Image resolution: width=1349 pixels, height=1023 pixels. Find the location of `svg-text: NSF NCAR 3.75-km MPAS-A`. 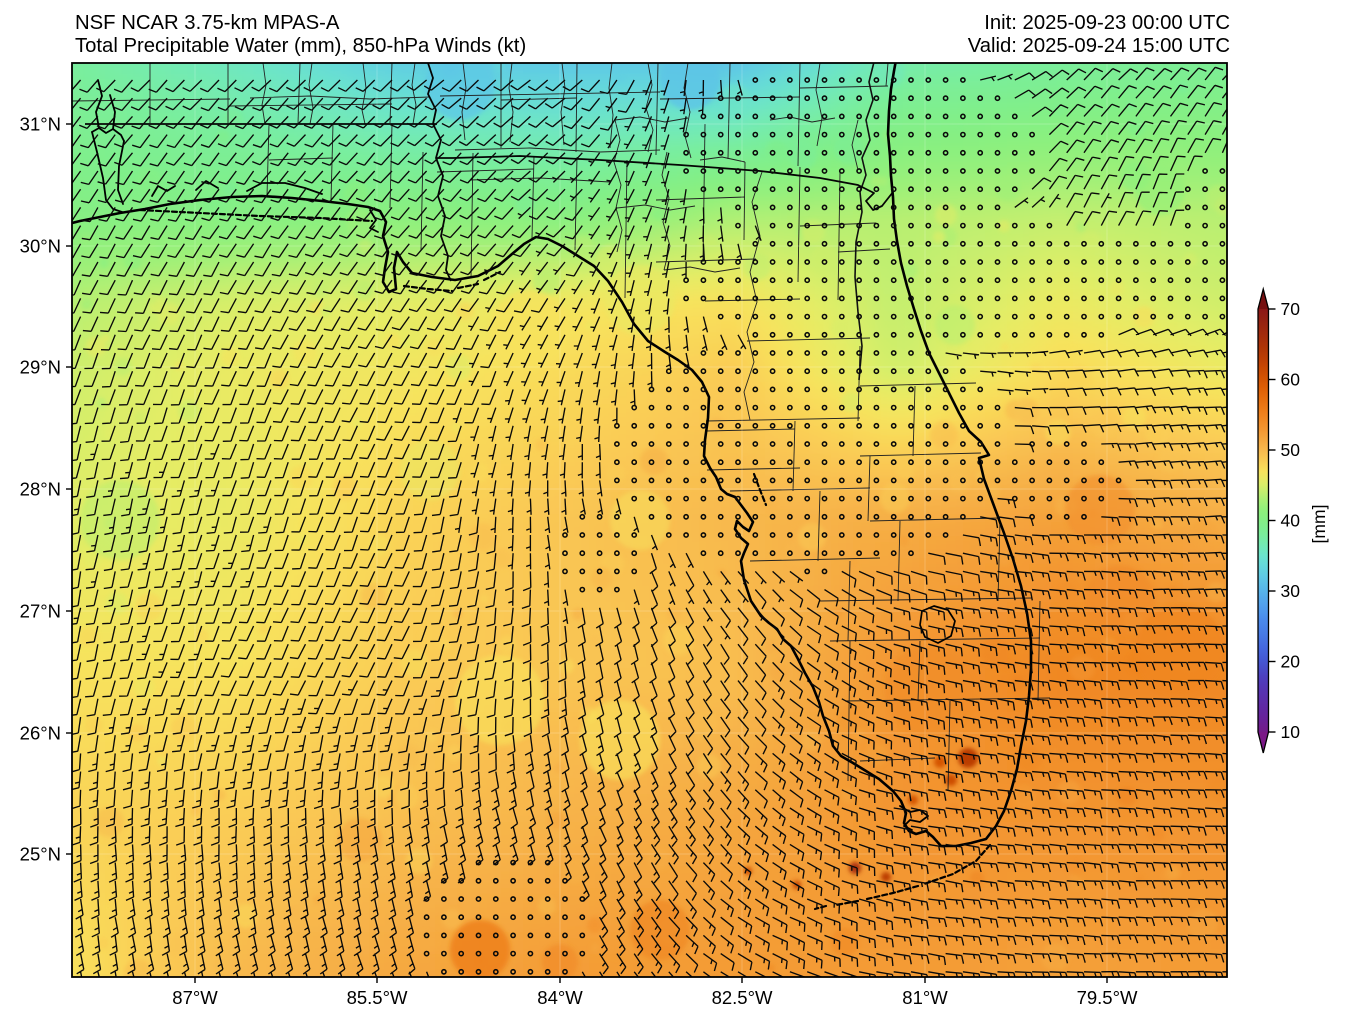

svg-text: NSF NCAR 3.75-km MPAS-A is located at coordinates (207, 23).